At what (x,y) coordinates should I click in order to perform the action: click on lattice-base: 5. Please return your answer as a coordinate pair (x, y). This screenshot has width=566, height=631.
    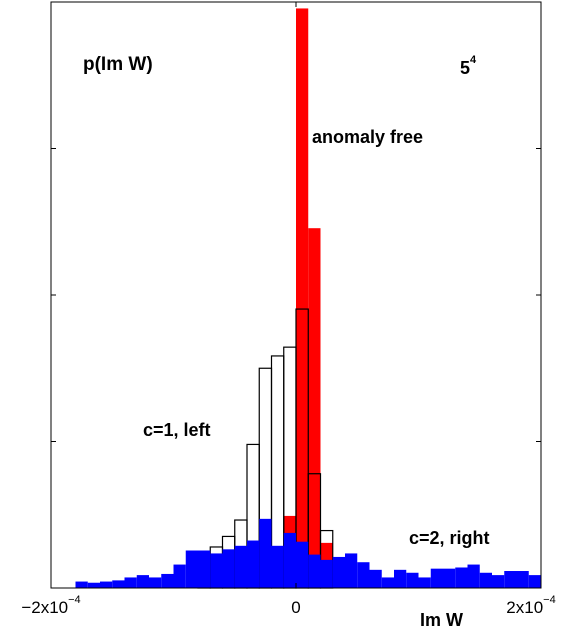
    Looking at the image, I should click on (465, 68).